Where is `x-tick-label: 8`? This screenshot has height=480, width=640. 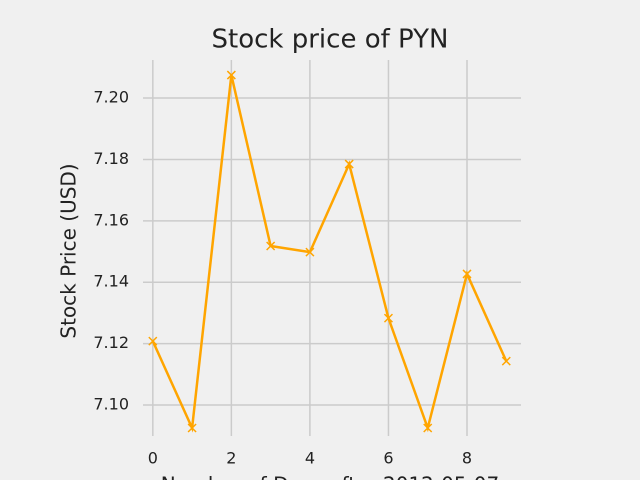 x-tick-label: 8 is located at coordinates (467, 458).